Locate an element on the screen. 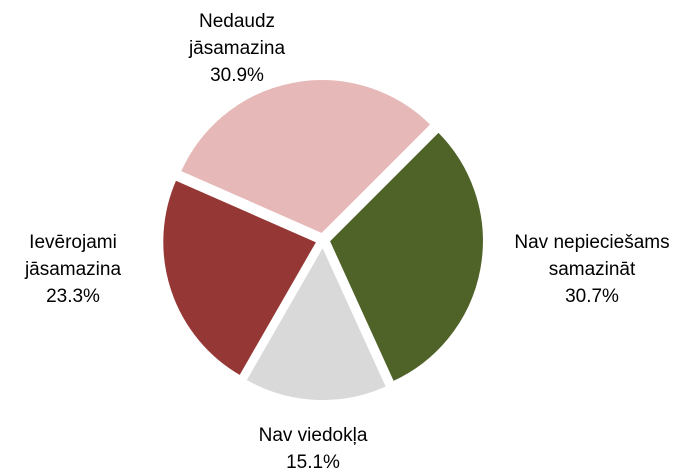 This screenshot has width=697, height=475. category-label: Ievērojami jāsamazina is located at coordinates (73, 256).